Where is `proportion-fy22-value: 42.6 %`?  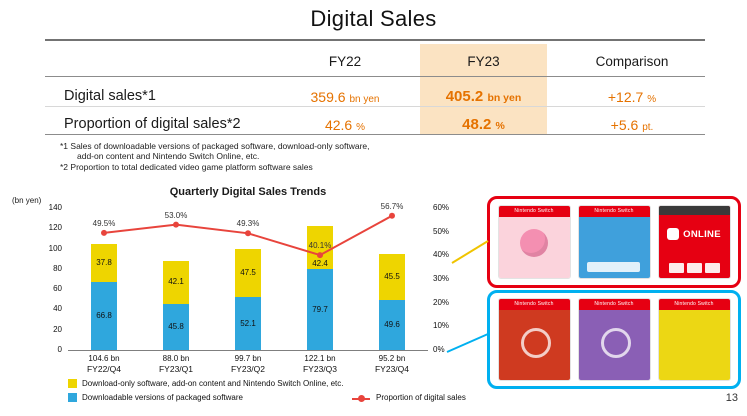
proportion-fy22-value: 42.6 % is located at coordinates (345, 125).